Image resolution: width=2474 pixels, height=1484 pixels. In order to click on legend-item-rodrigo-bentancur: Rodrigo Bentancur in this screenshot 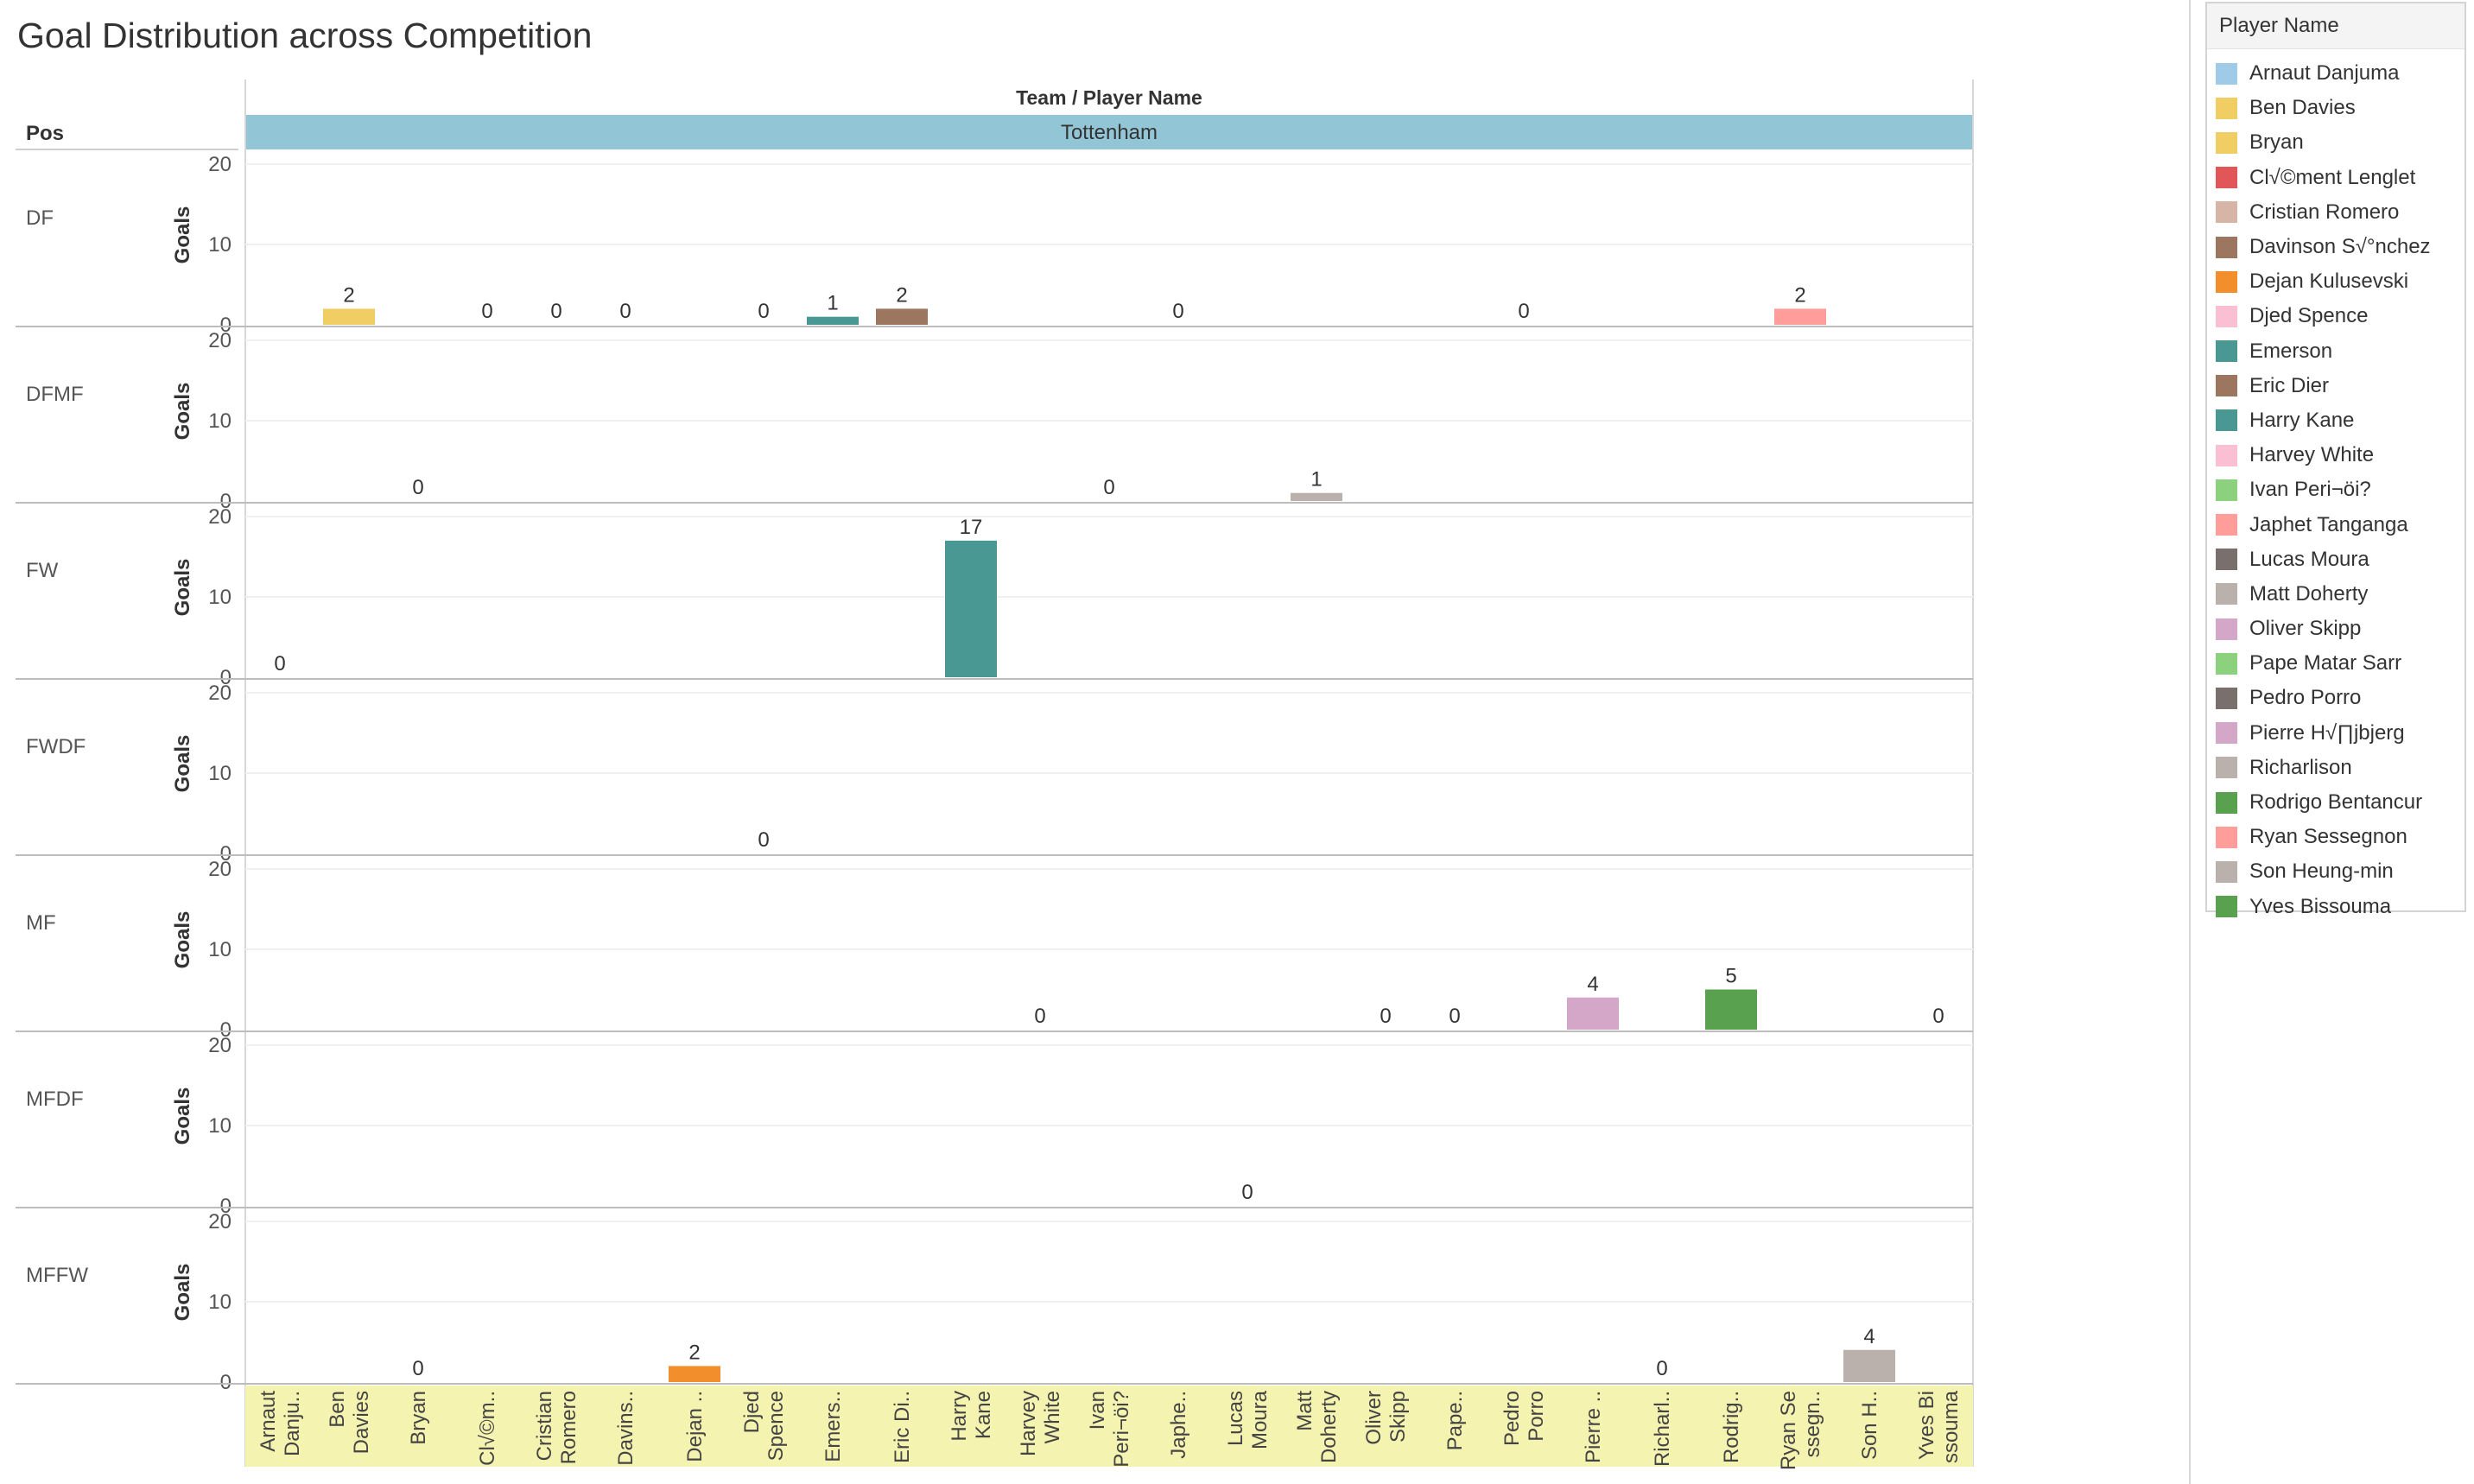, I will do `click(2335, 802)`.